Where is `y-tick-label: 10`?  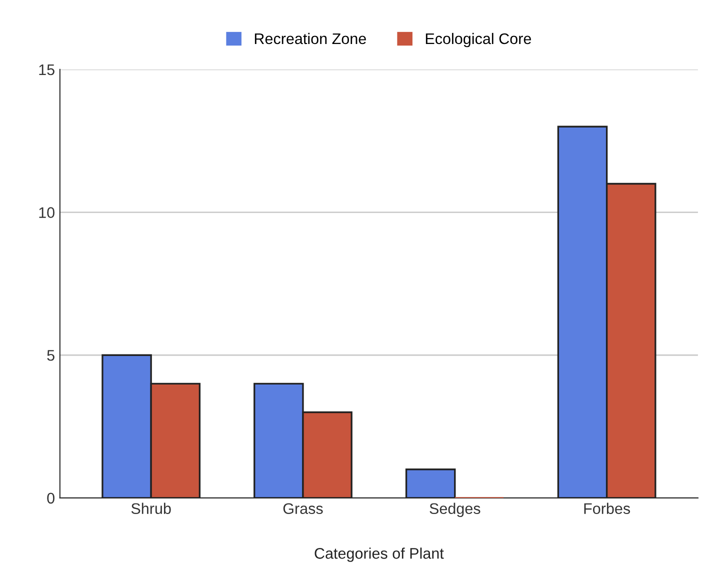 y-tick-label: 10 is located at coordinates (46, 212).